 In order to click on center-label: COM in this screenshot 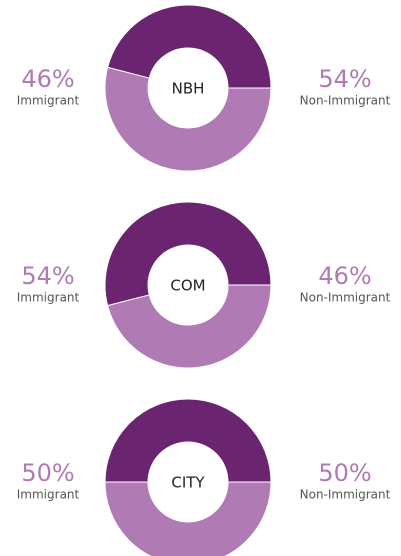, I will do `click(187, 286)`.